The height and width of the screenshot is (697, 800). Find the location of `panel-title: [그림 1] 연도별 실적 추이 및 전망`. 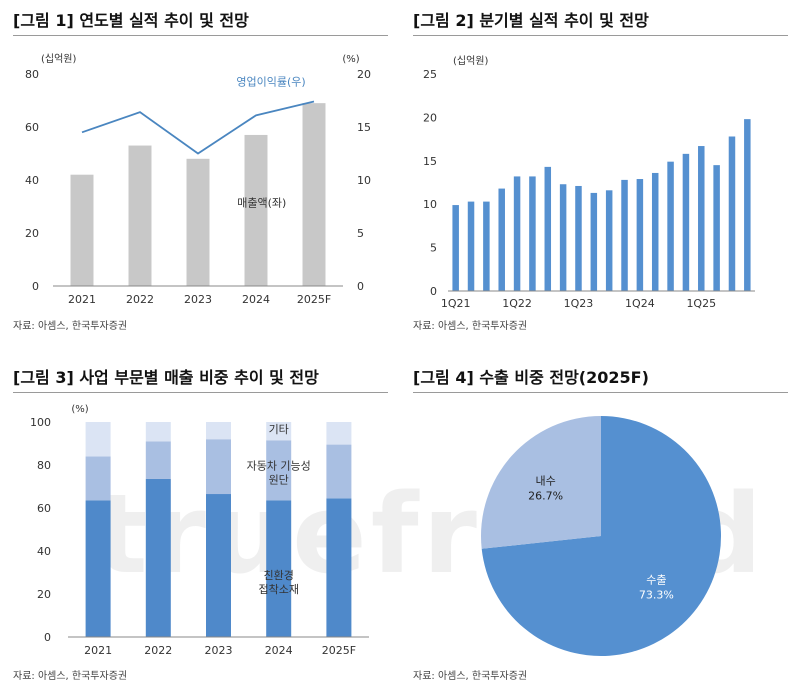

panel-title: [그림 1] 연도별 실적 추이 및 전망 is located at coordinates (131, 20).